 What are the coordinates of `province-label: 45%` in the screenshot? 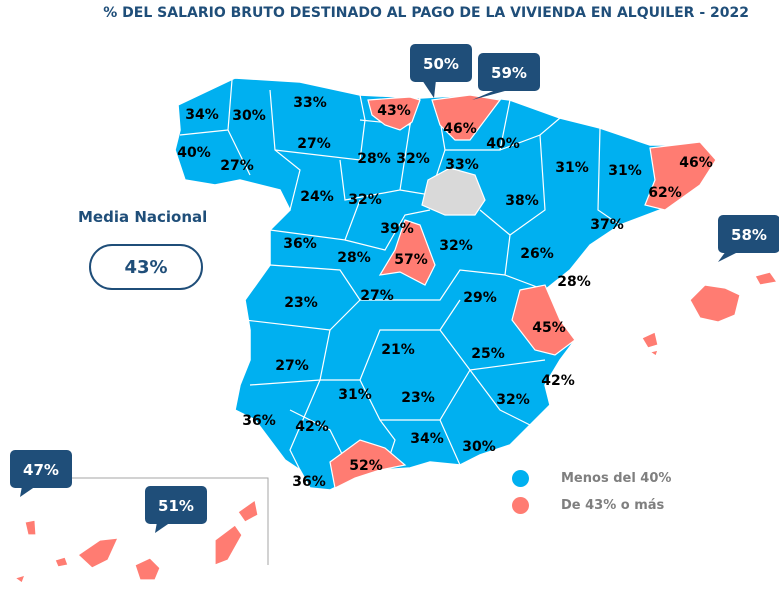 It's located at (549, 328).